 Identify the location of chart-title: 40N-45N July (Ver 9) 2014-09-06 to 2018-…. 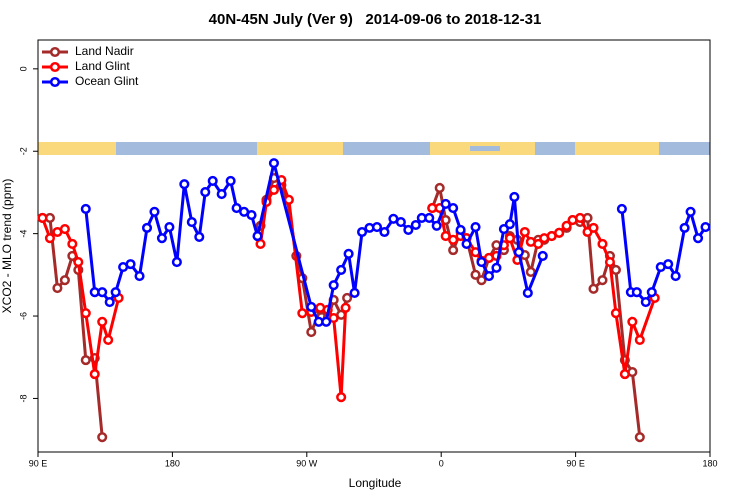
(375, 19).